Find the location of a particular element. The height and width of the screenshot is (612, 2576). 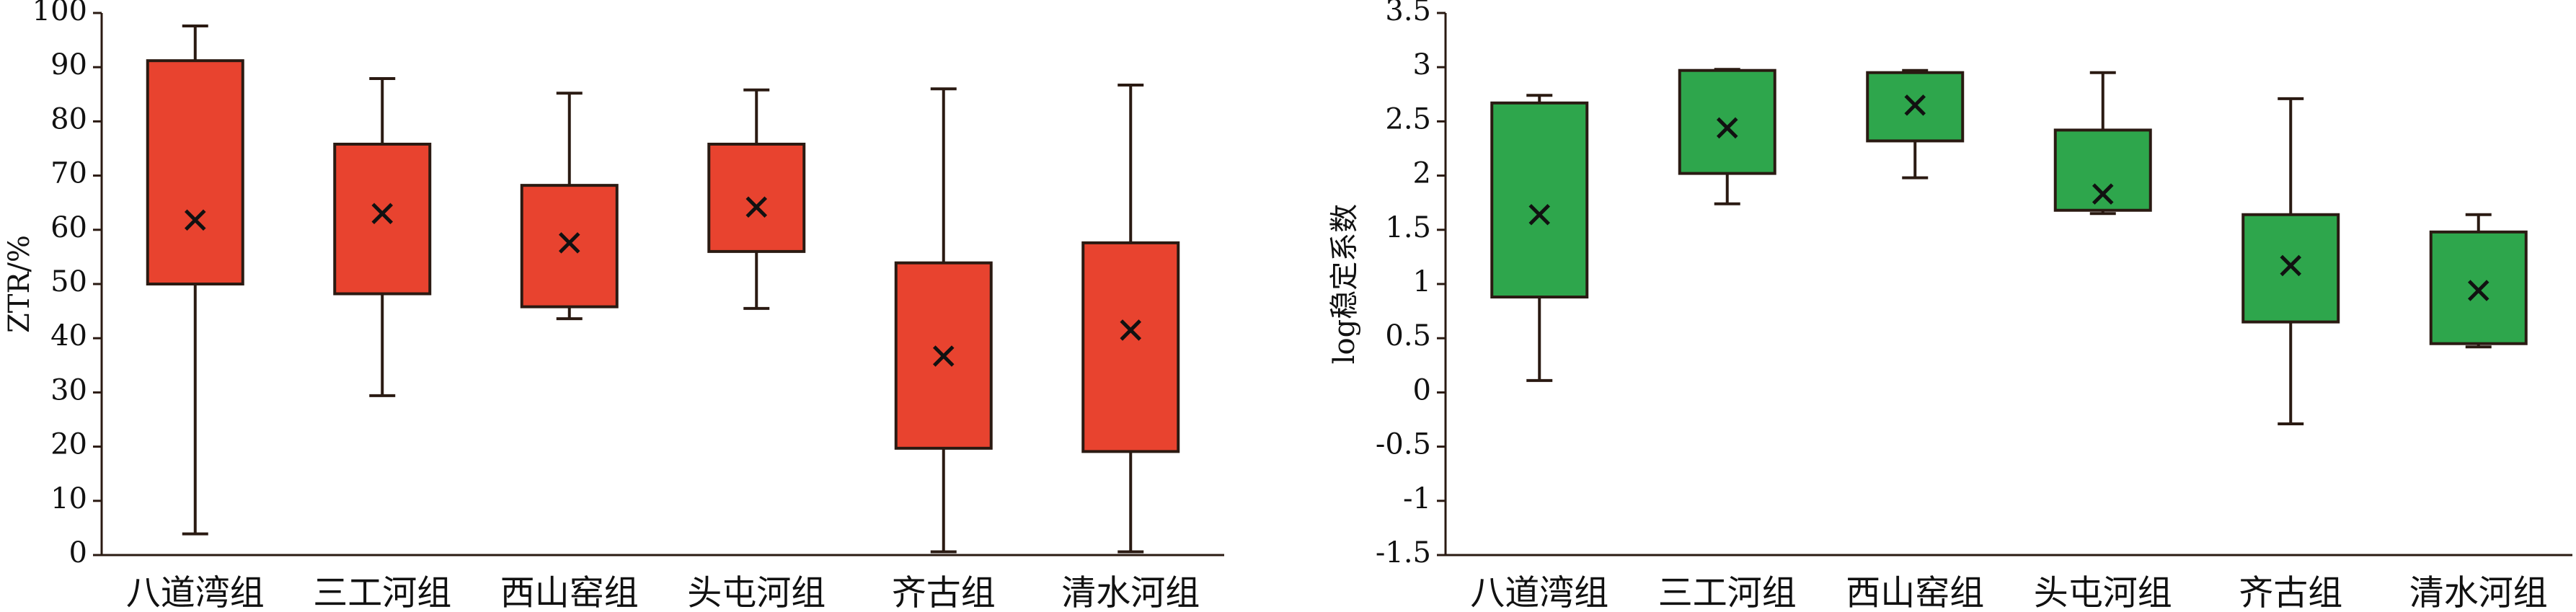

y-tick-label: 3 is located at coordinates (1422, 64).